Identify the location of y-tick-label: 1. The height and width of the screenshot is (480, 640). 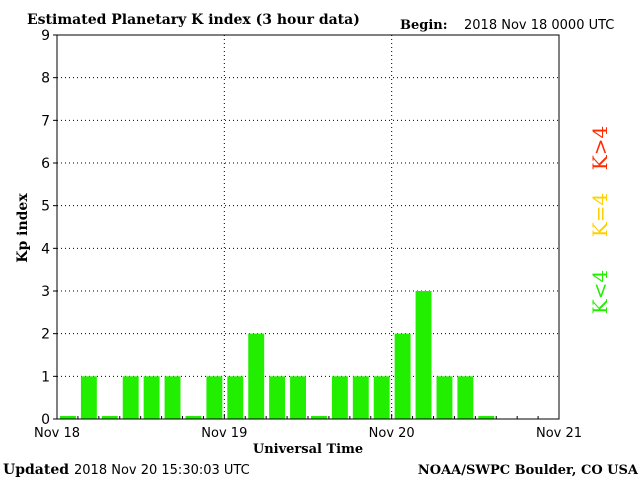
(45, 377).